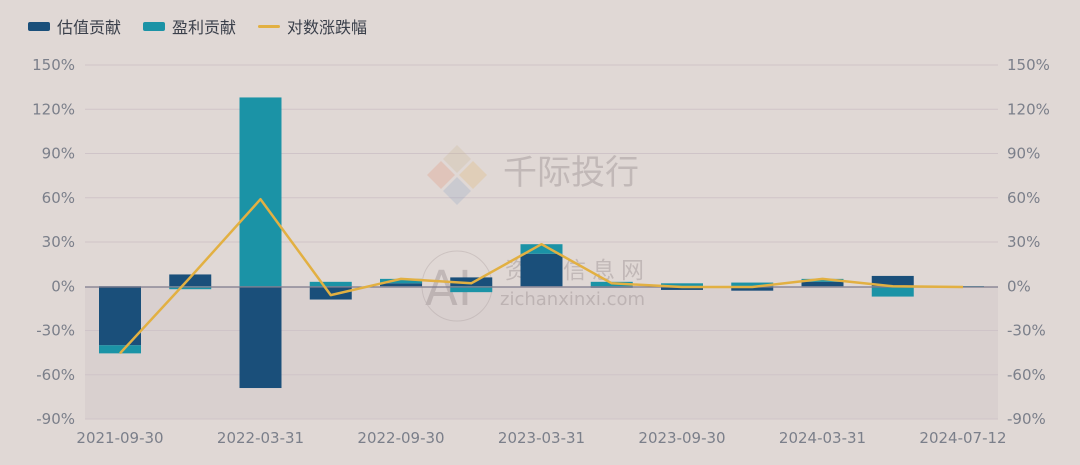 The height and width of the screenshot is (465, 1080). Describe the element at coordinates (1026, 419) in the screenshot. I see `y-tick-label-right: -90%` at that location.